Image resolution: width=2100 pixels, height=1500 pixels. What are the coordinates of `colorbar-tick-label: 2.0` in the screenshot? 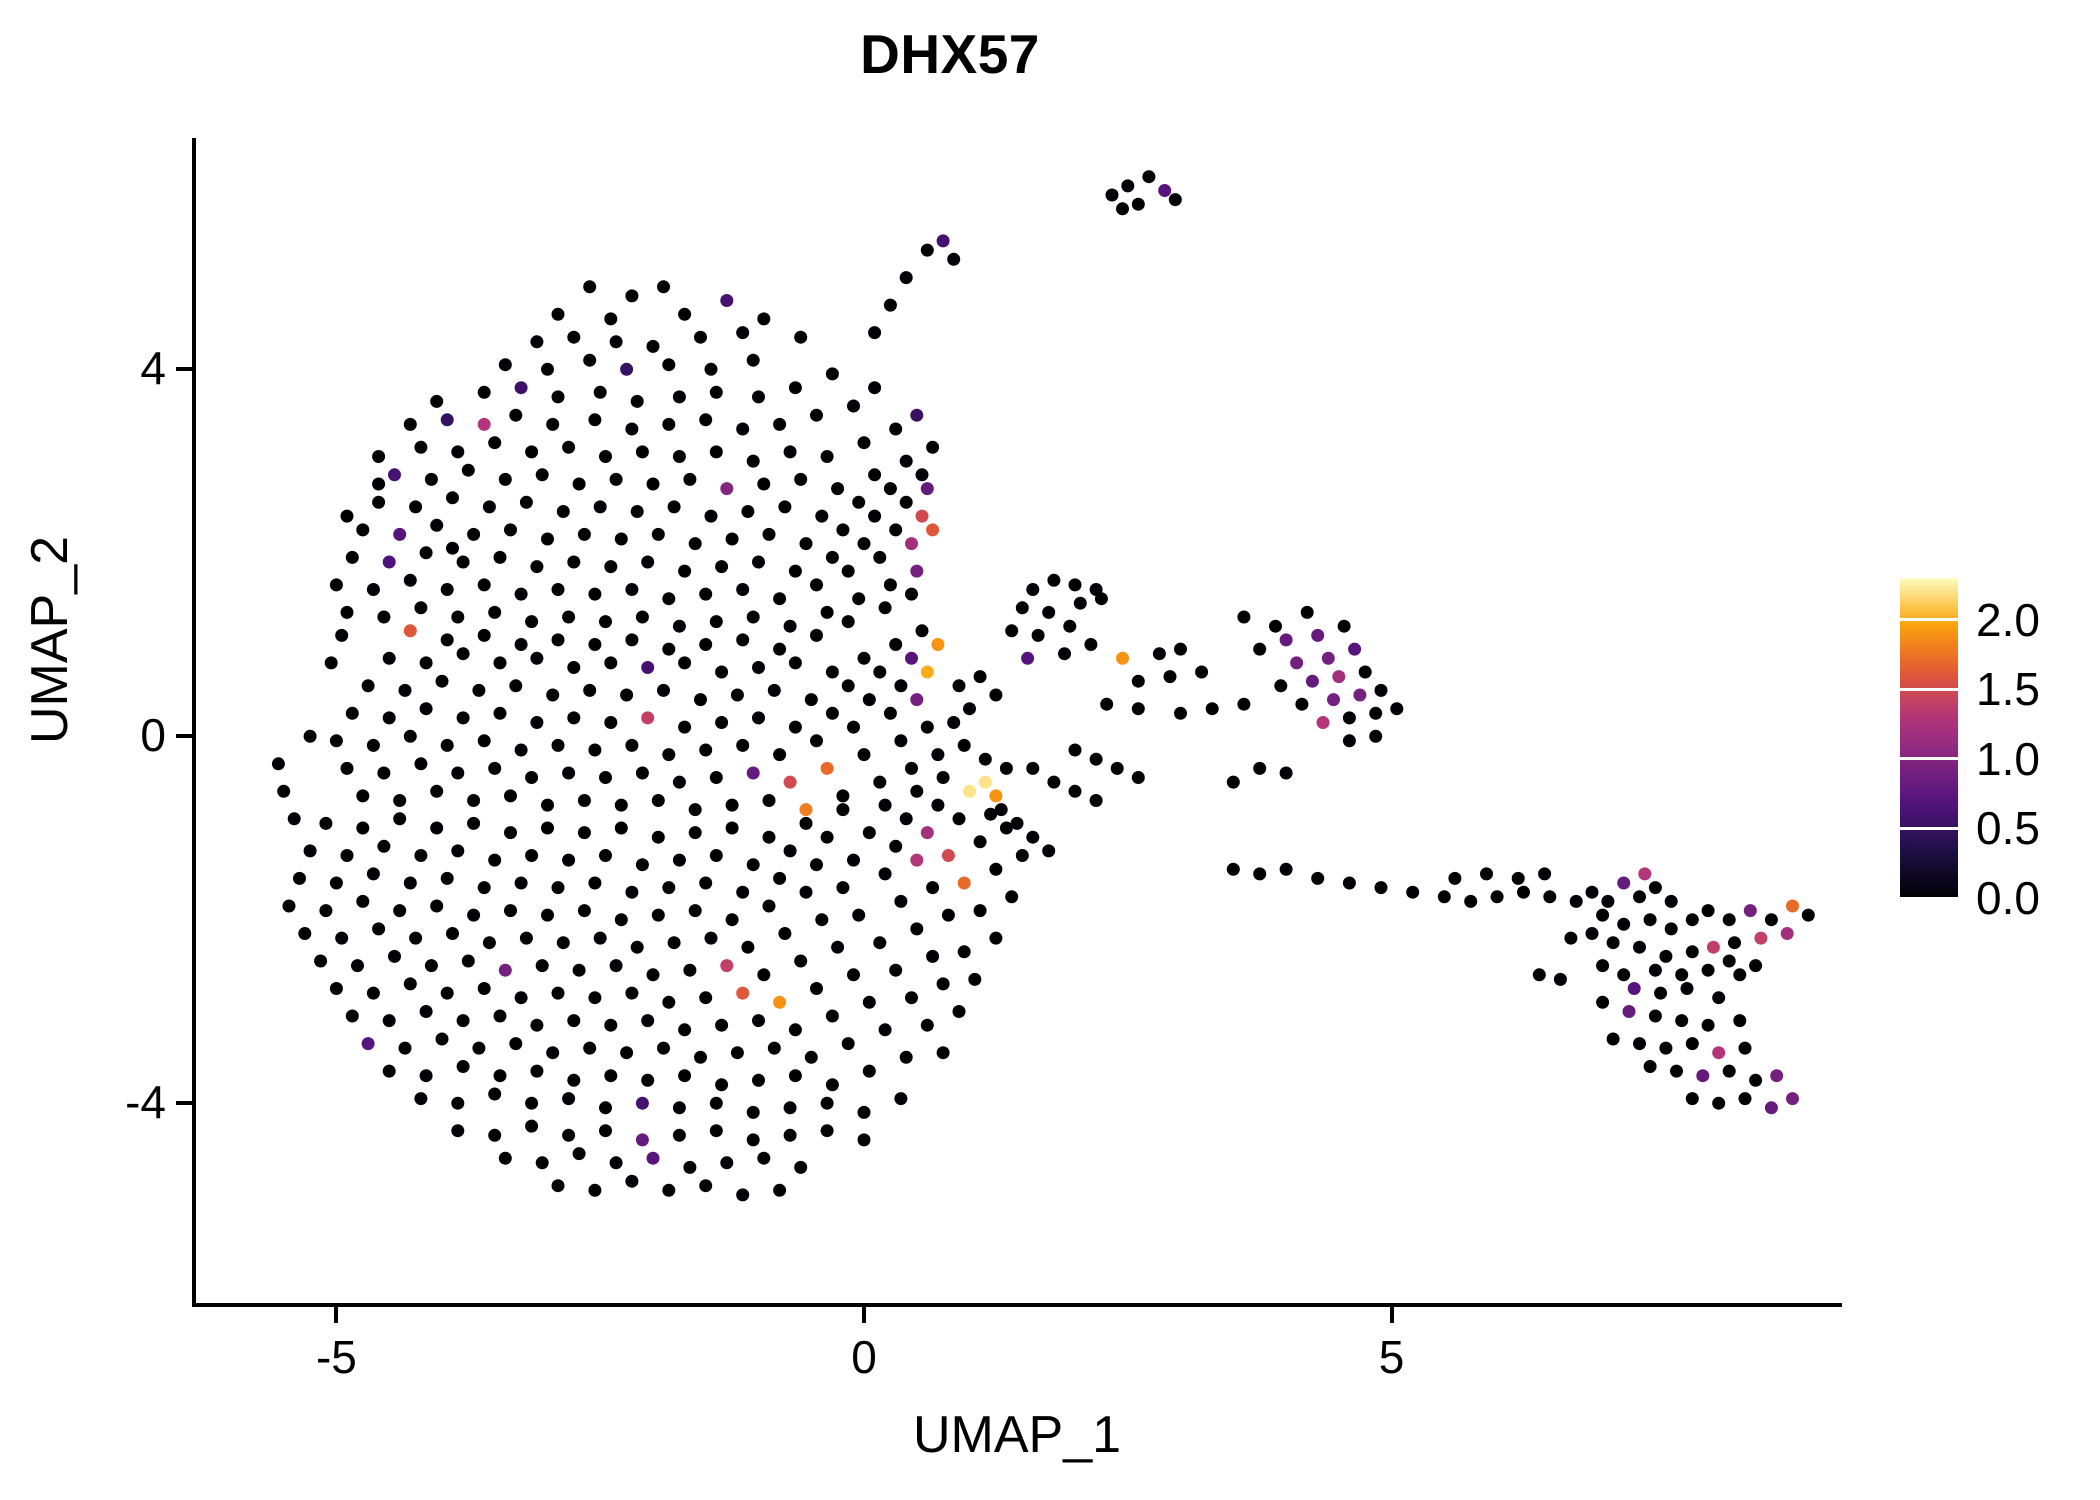 It's located at (2008, 619).